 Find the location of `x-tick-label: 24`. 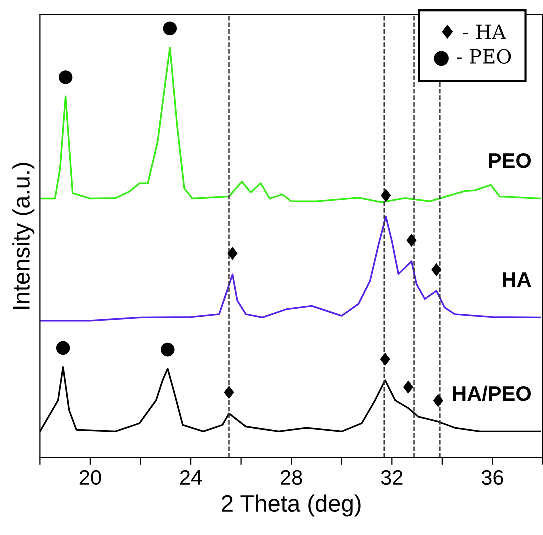

x-tick-label: 24 is located at coordinates (191, 477).